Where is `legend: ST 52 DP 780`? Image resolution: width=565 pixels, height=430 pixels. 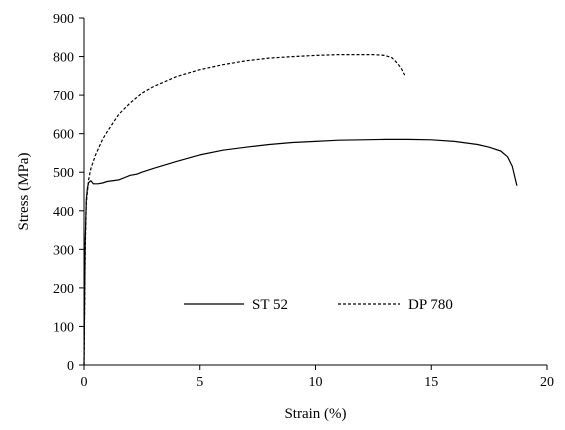 legend: ST 52 DP 780 is located at coordinates (318, 305).